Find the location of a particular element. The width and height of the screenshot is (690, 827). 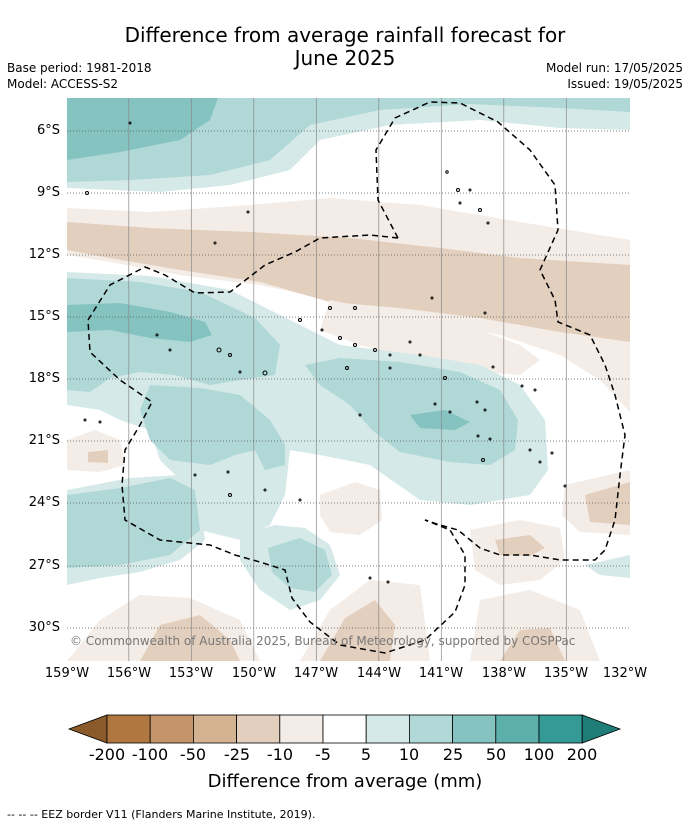

lon-label: 147°W is located at coordinates (316, 673).